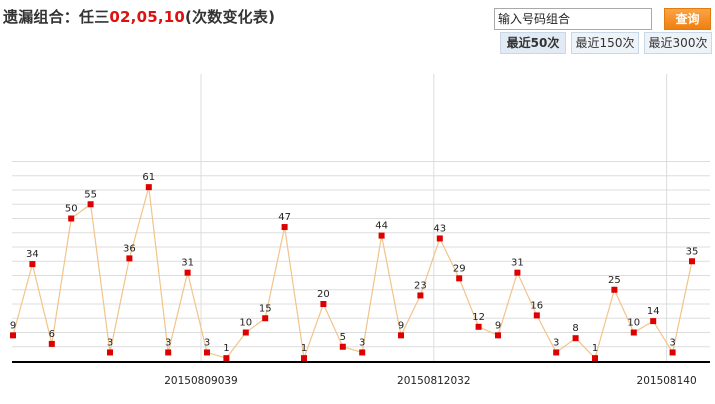 The height and width of the screenshot is (404, 715). What do you see at coordinates (187, 263) in the screenshot?
I see `data-label-9: 31` at bounding box center [187, 263].